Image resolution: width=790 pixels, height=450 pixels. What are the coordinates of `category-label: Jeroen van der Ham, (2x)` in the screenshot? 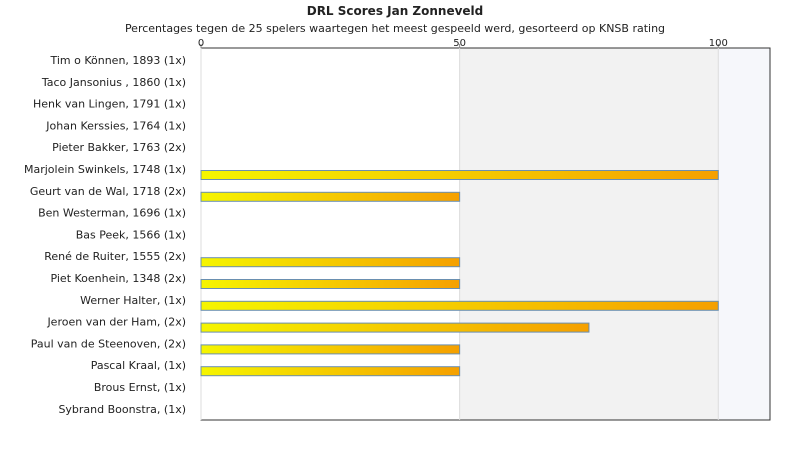 It's located at (116, 322).